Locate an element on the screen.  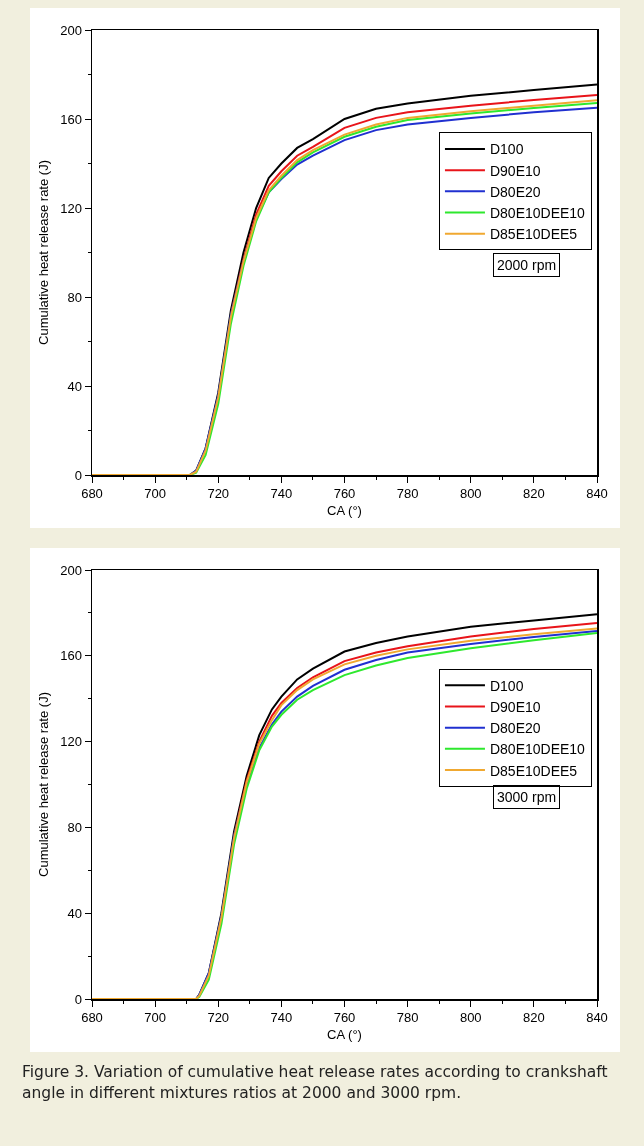
annotation: 2000 rpm is located at coordinates (527, 265).